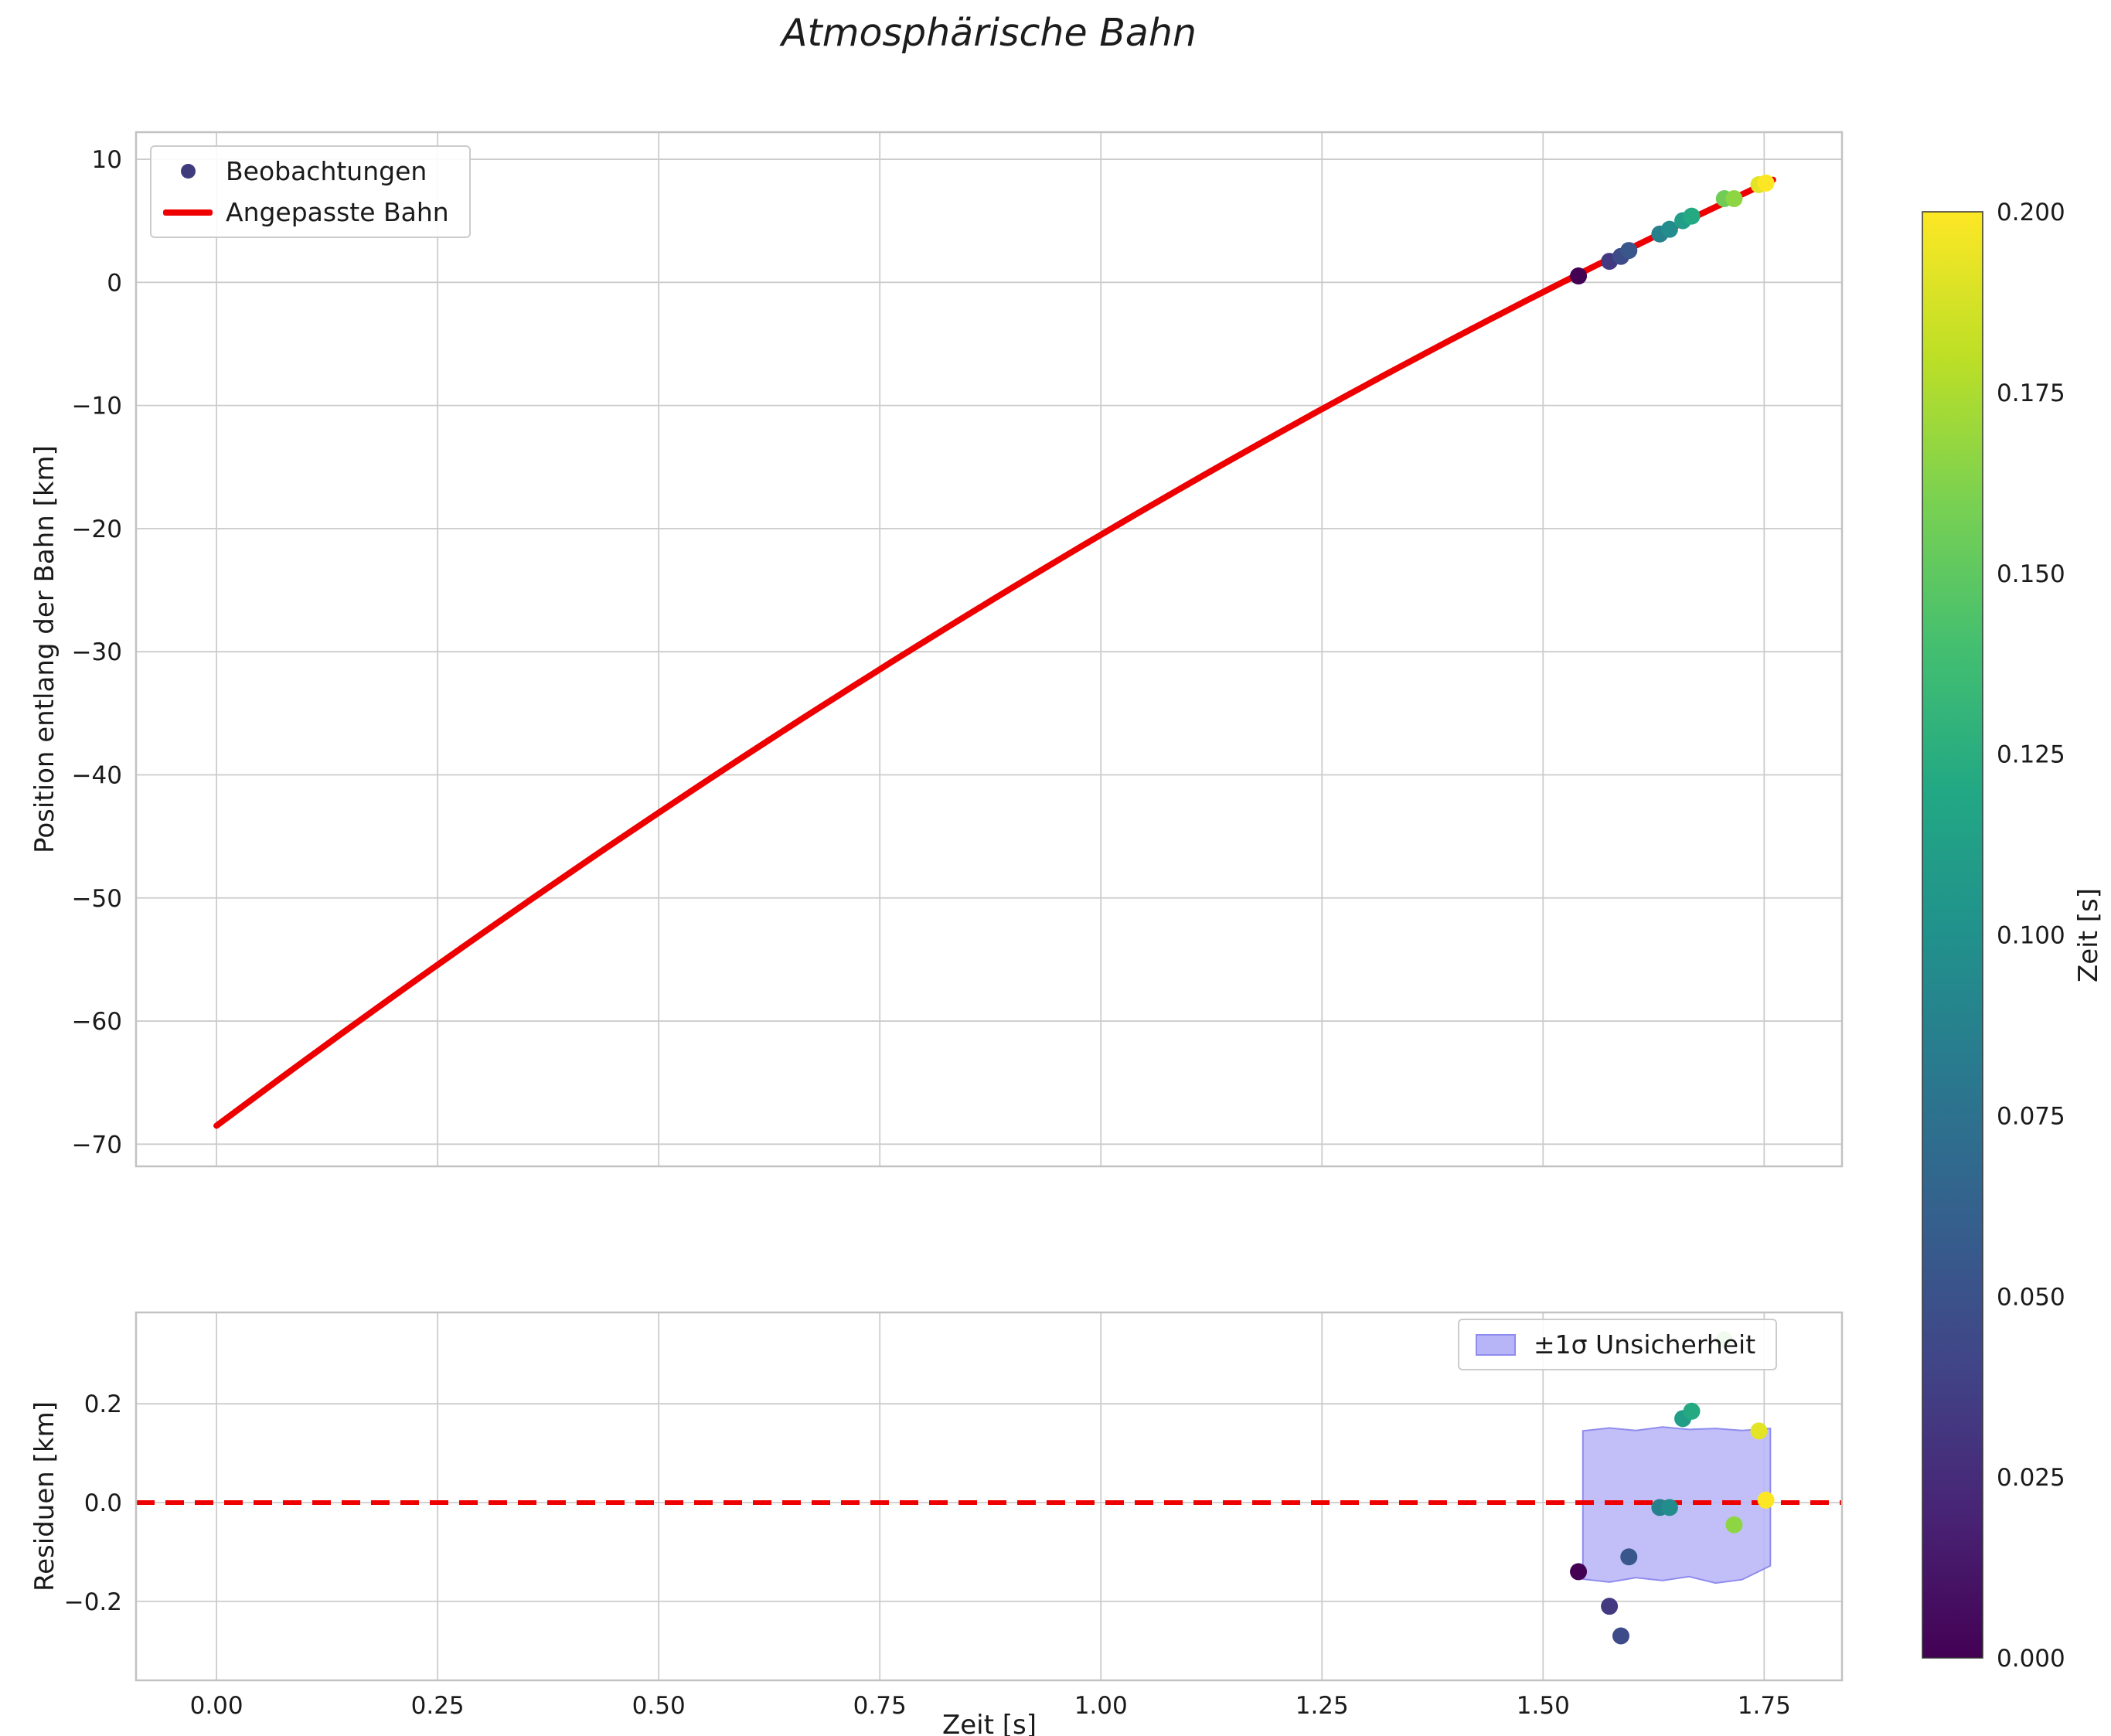 The image size is (2111, 1736). What do you see at coordinates (1543, 1706) in the screenshot?
I see `x-tick-label: 1.50` at bounding box center [1543, 1706].